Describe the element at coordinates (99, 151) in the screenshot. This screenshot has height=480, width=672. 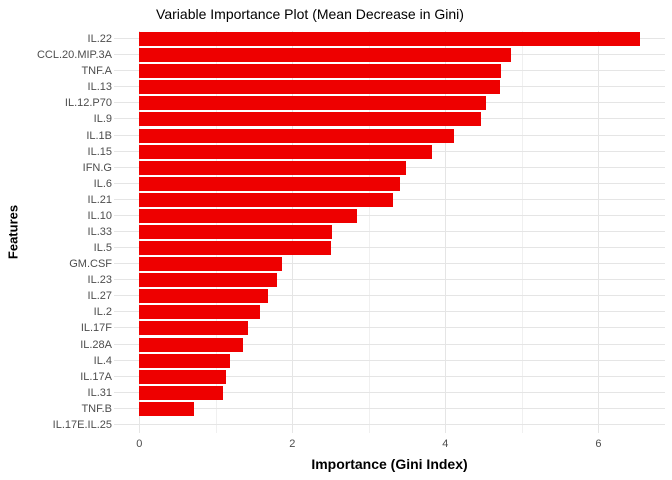
I see `y-tick-label: IL.15` at that location.